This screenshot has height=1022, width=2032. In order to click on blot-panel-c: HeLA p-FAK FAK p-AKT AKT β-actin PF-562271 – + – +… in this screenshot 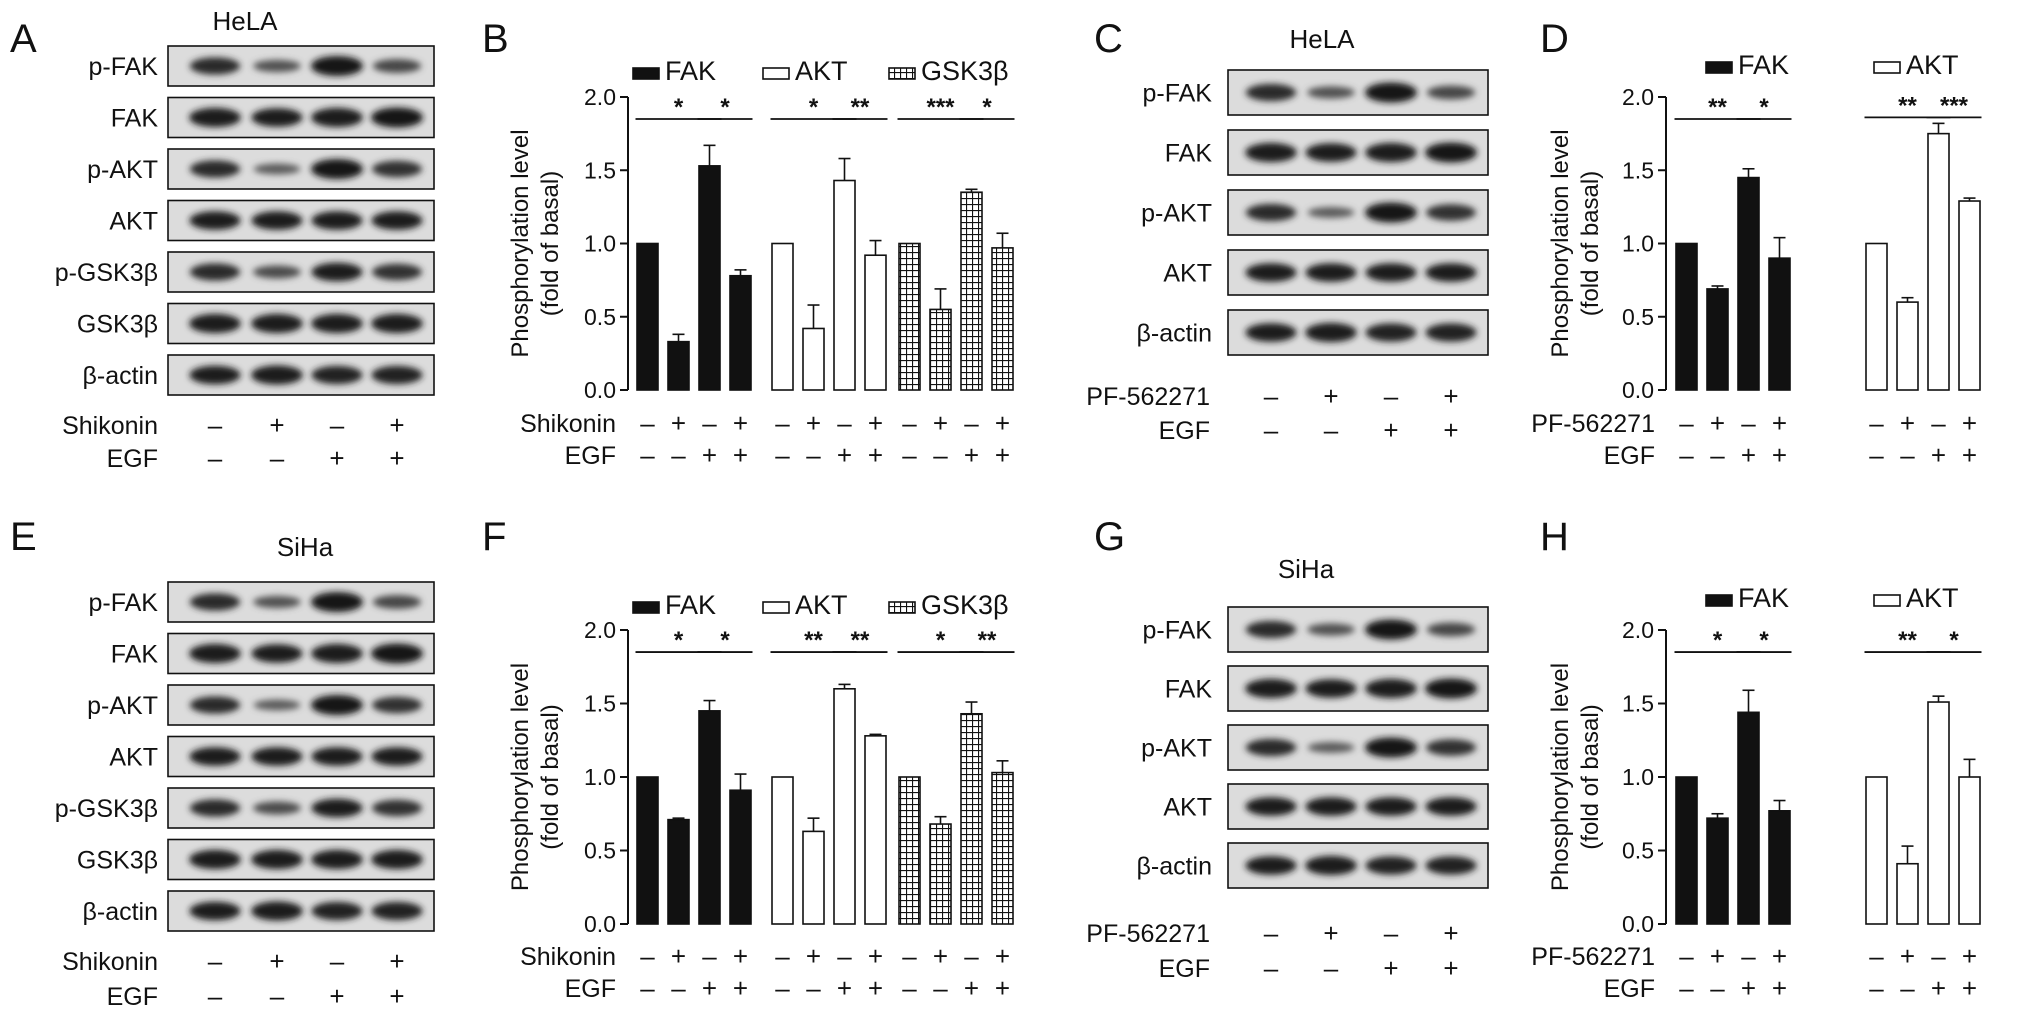, I will do `click(1287, 234)`.